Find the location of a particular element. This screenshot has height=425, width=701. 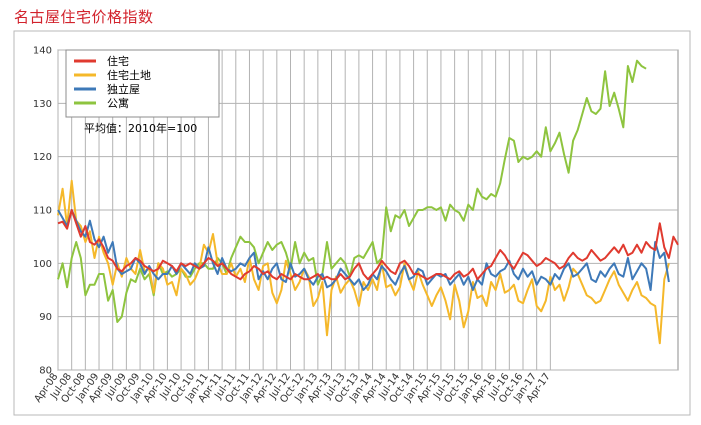

legend-label: 住宅 is located at coordinates (118, 61).